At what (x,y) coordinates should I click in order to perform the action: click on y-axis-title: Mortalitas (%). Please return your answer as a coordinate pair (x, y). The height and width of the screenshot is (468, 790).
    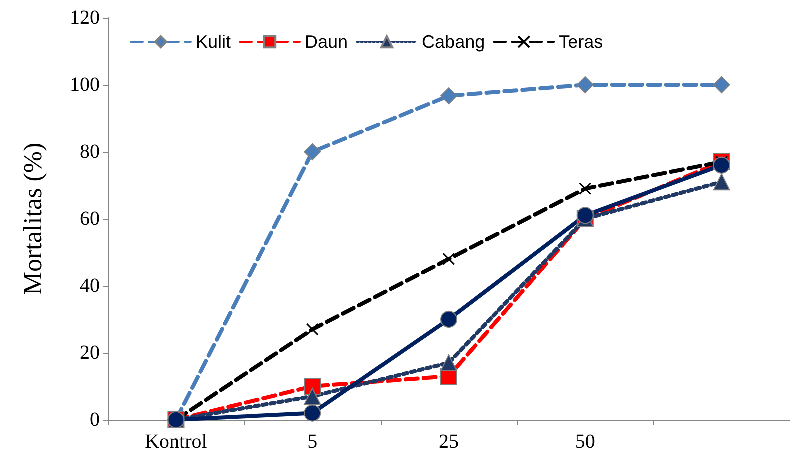
    Looking at the image, I should click on (33, 219).